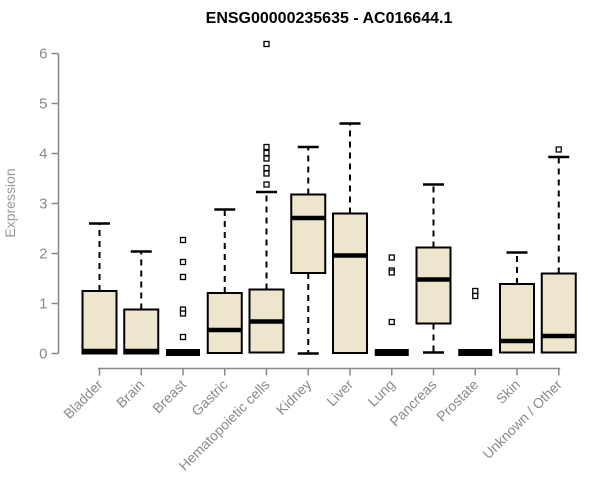  Describe the element at coordinates (391, 305) in the screenshot. I see `box-group-lung` at that location.